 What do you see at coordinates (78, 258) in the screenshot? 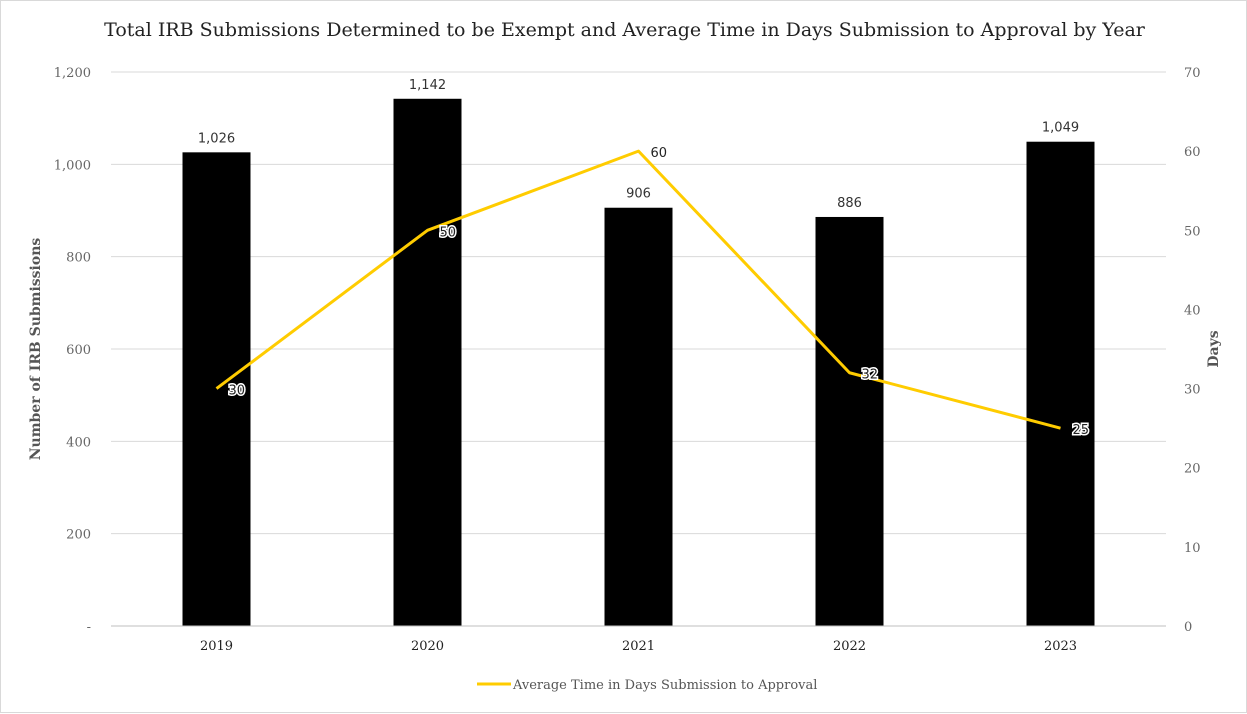
I see `y-tick-label: 800` at bounding box center [78, 258].